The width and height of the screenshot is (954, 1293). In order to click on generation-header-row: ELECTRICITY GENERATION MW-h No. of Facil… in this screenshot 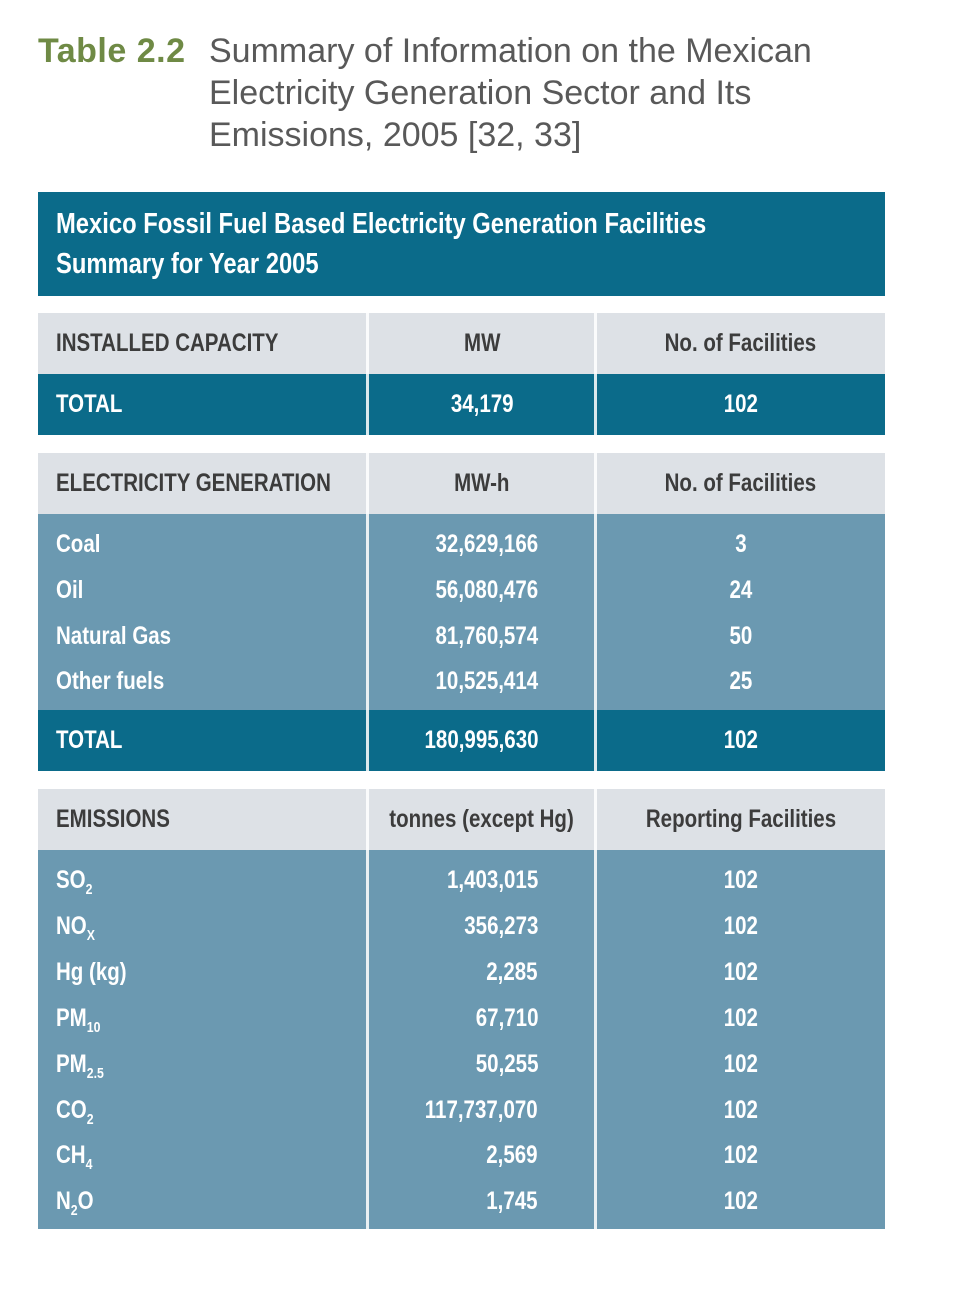, I will do `click(461, 483)`.